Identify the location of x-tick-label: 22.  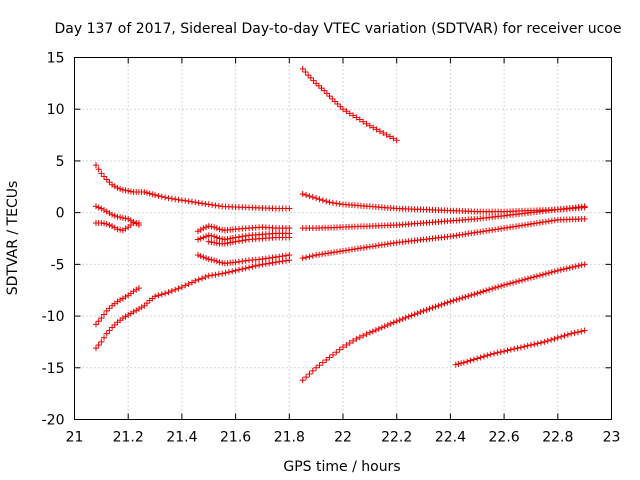
(343, 438).